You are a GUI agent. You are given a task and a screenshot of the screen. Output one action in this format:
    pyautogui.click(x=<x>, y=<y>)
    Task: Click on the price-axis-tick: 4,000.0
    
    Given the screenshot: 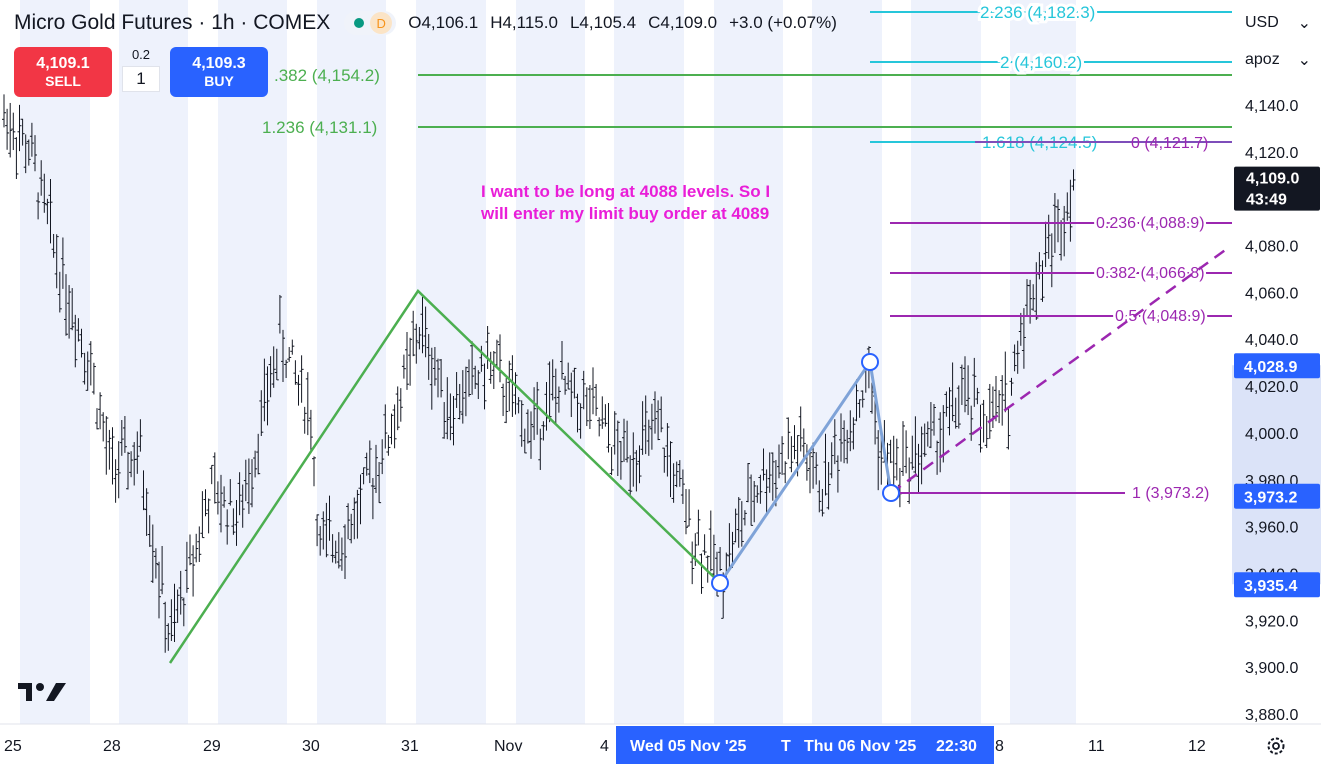 What is the action you would take?
    pyautogui.click(x=1271, y=434)
    